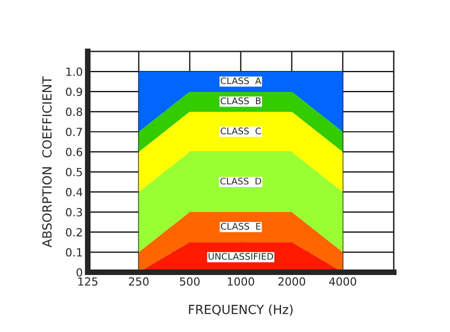 The height and width of the screenshot is (332, 450). What do you see at coordinates (241, 310) in the screenshot?
I see `x-axis-title: FREQUENCY (Hz)` at bounding box center [241, 310].